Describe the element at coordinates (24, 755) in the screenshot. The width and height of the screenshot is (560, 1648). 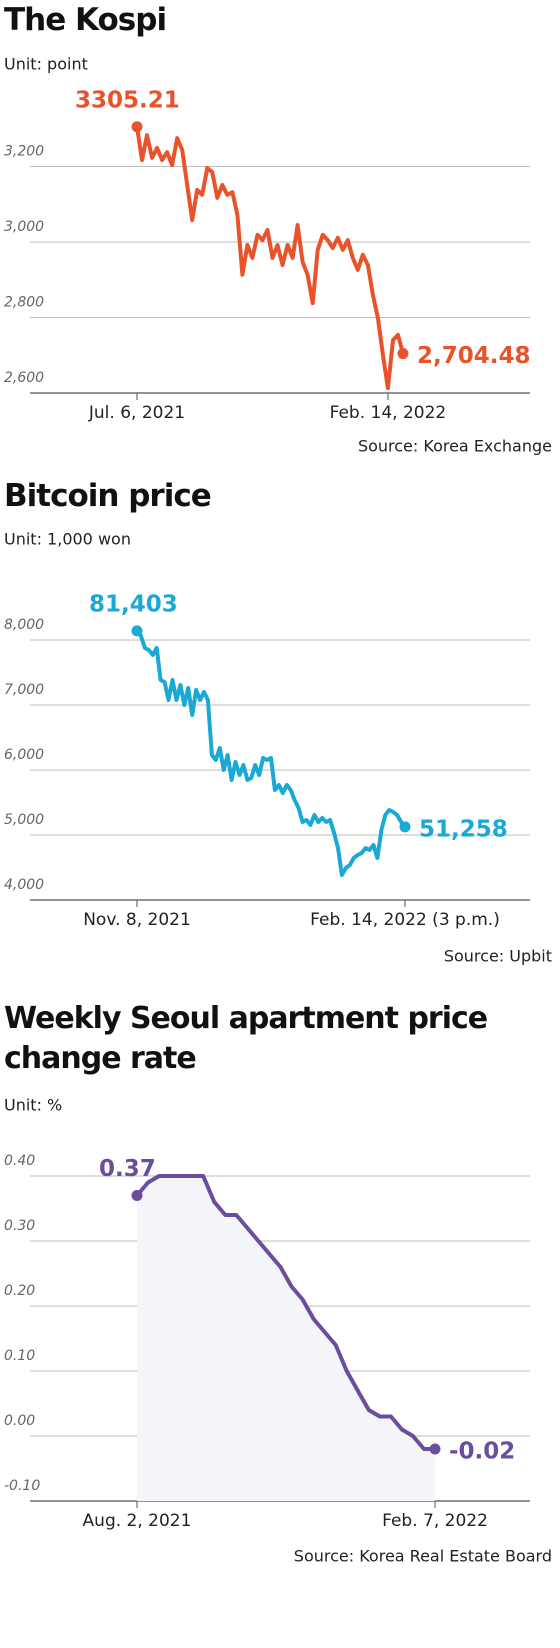
I see `y-tick-label: 6,000` at that location.